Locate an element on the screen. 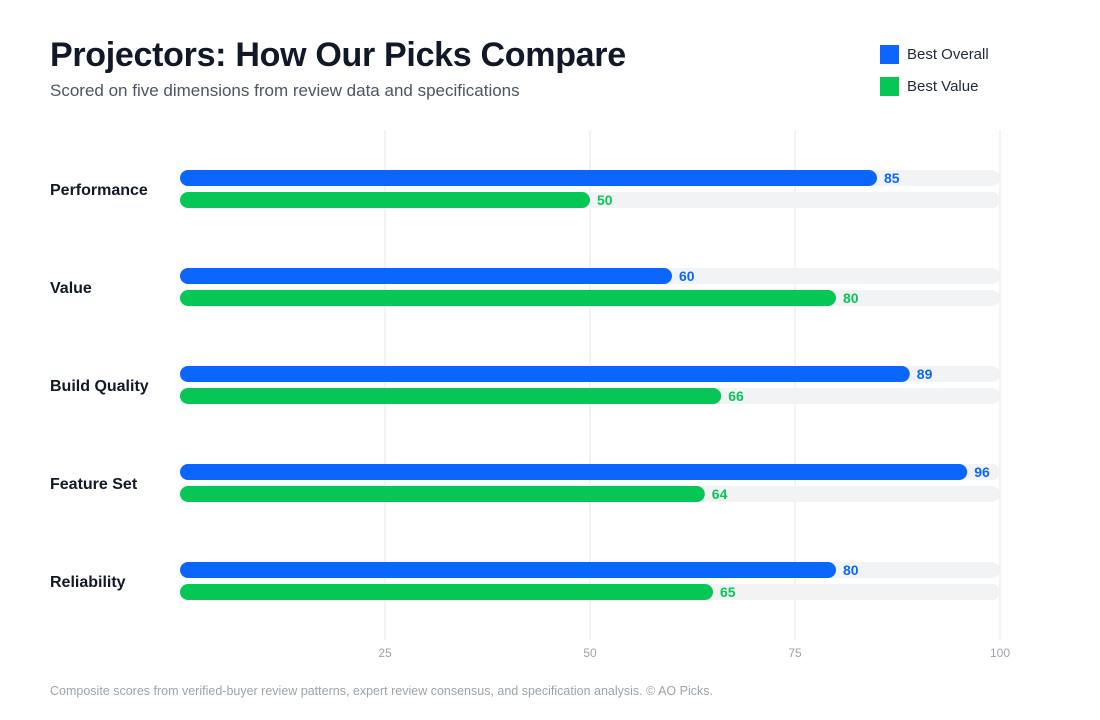 The image size is (1100, 720). x-tick-label-25: 25 is located at coordinates (385, 653).